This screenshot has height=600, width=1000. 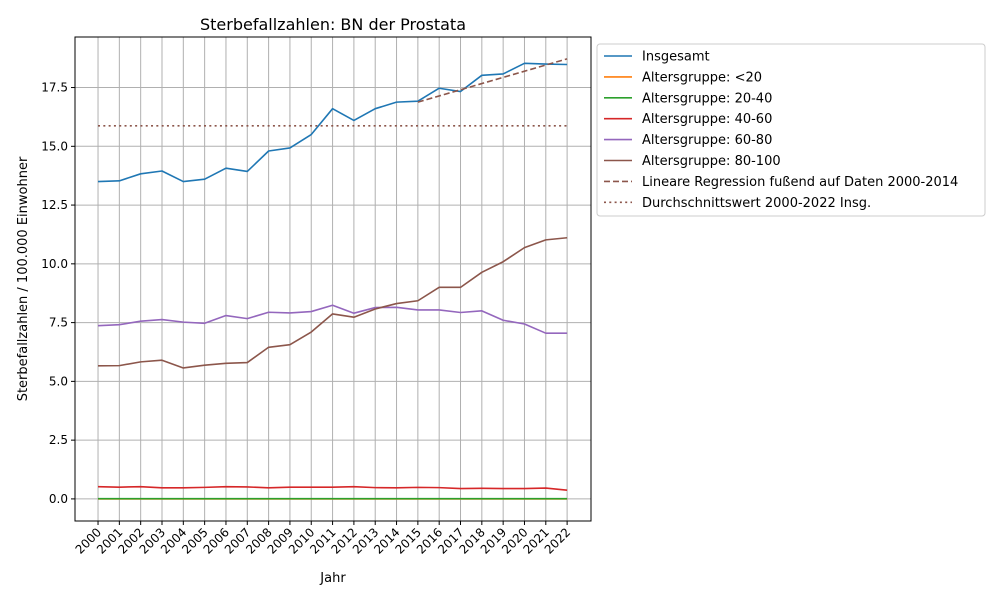 What do you see at coordinates (707, 119) in the screenshot?
I see `legend-label: Altersgruppe: 40-60` at bounding box center [707, 119].